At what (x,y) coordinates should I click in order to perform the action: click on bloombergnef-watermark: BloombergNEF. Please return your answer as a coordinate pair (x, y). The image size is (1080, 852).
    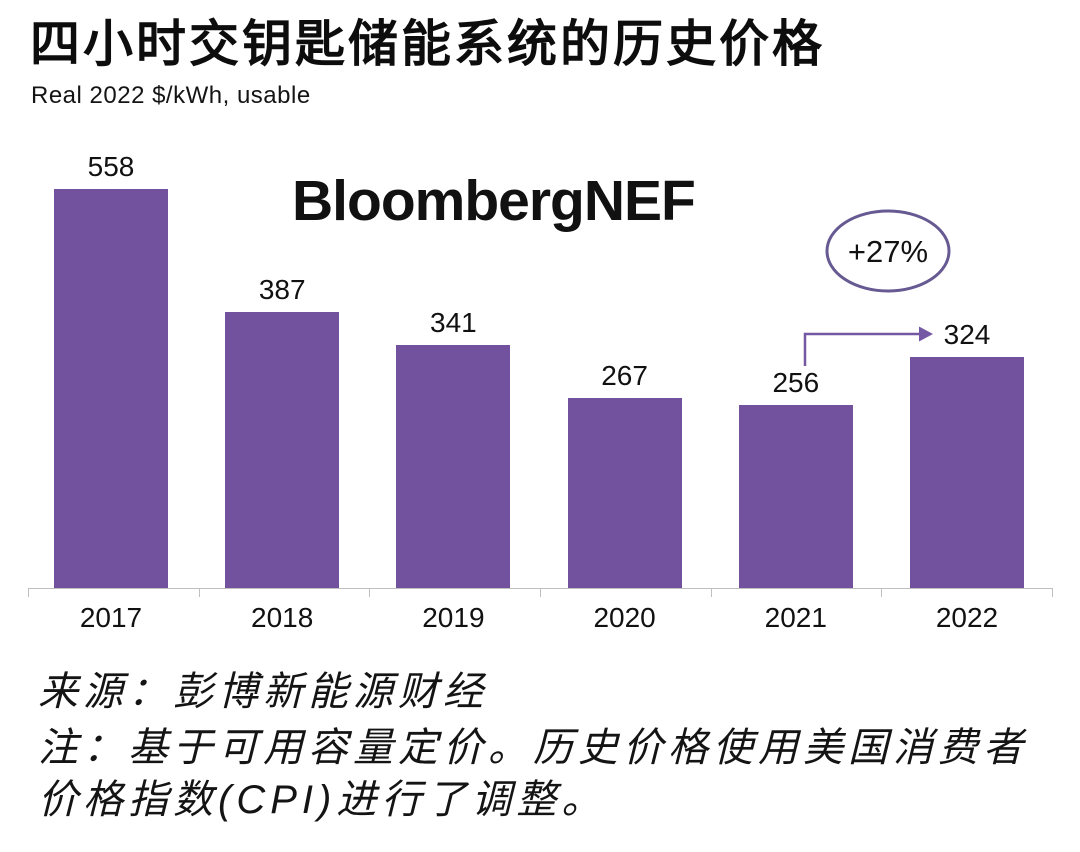
    Looking at the image, I should click on (494, 201).